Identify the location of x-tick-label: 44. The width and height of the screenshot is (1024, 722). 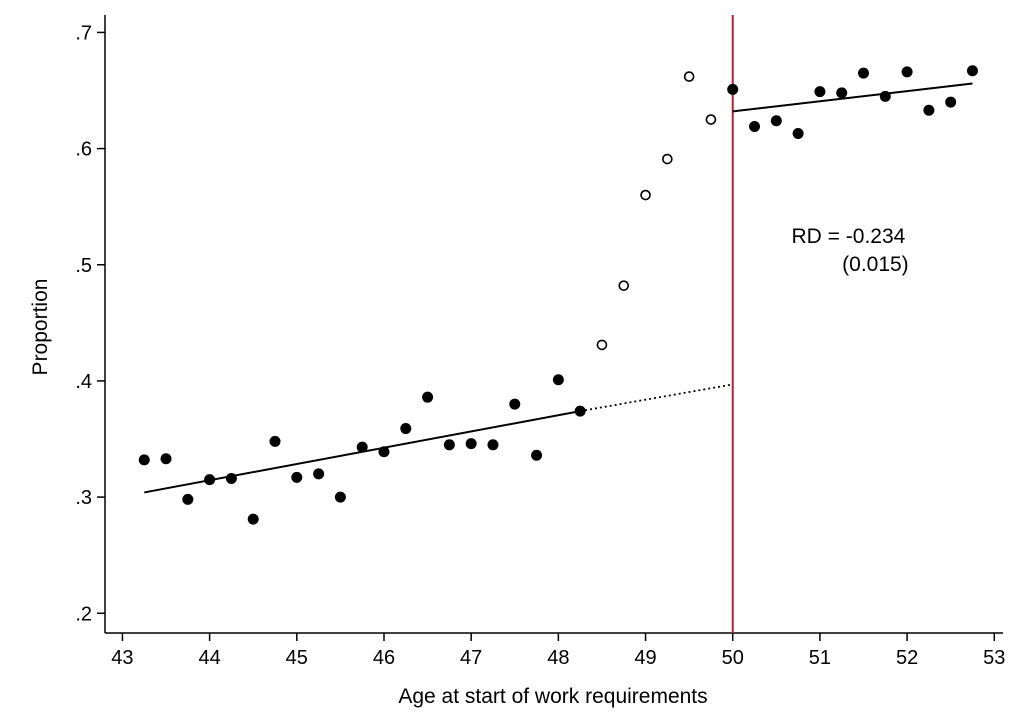
(209, 658).